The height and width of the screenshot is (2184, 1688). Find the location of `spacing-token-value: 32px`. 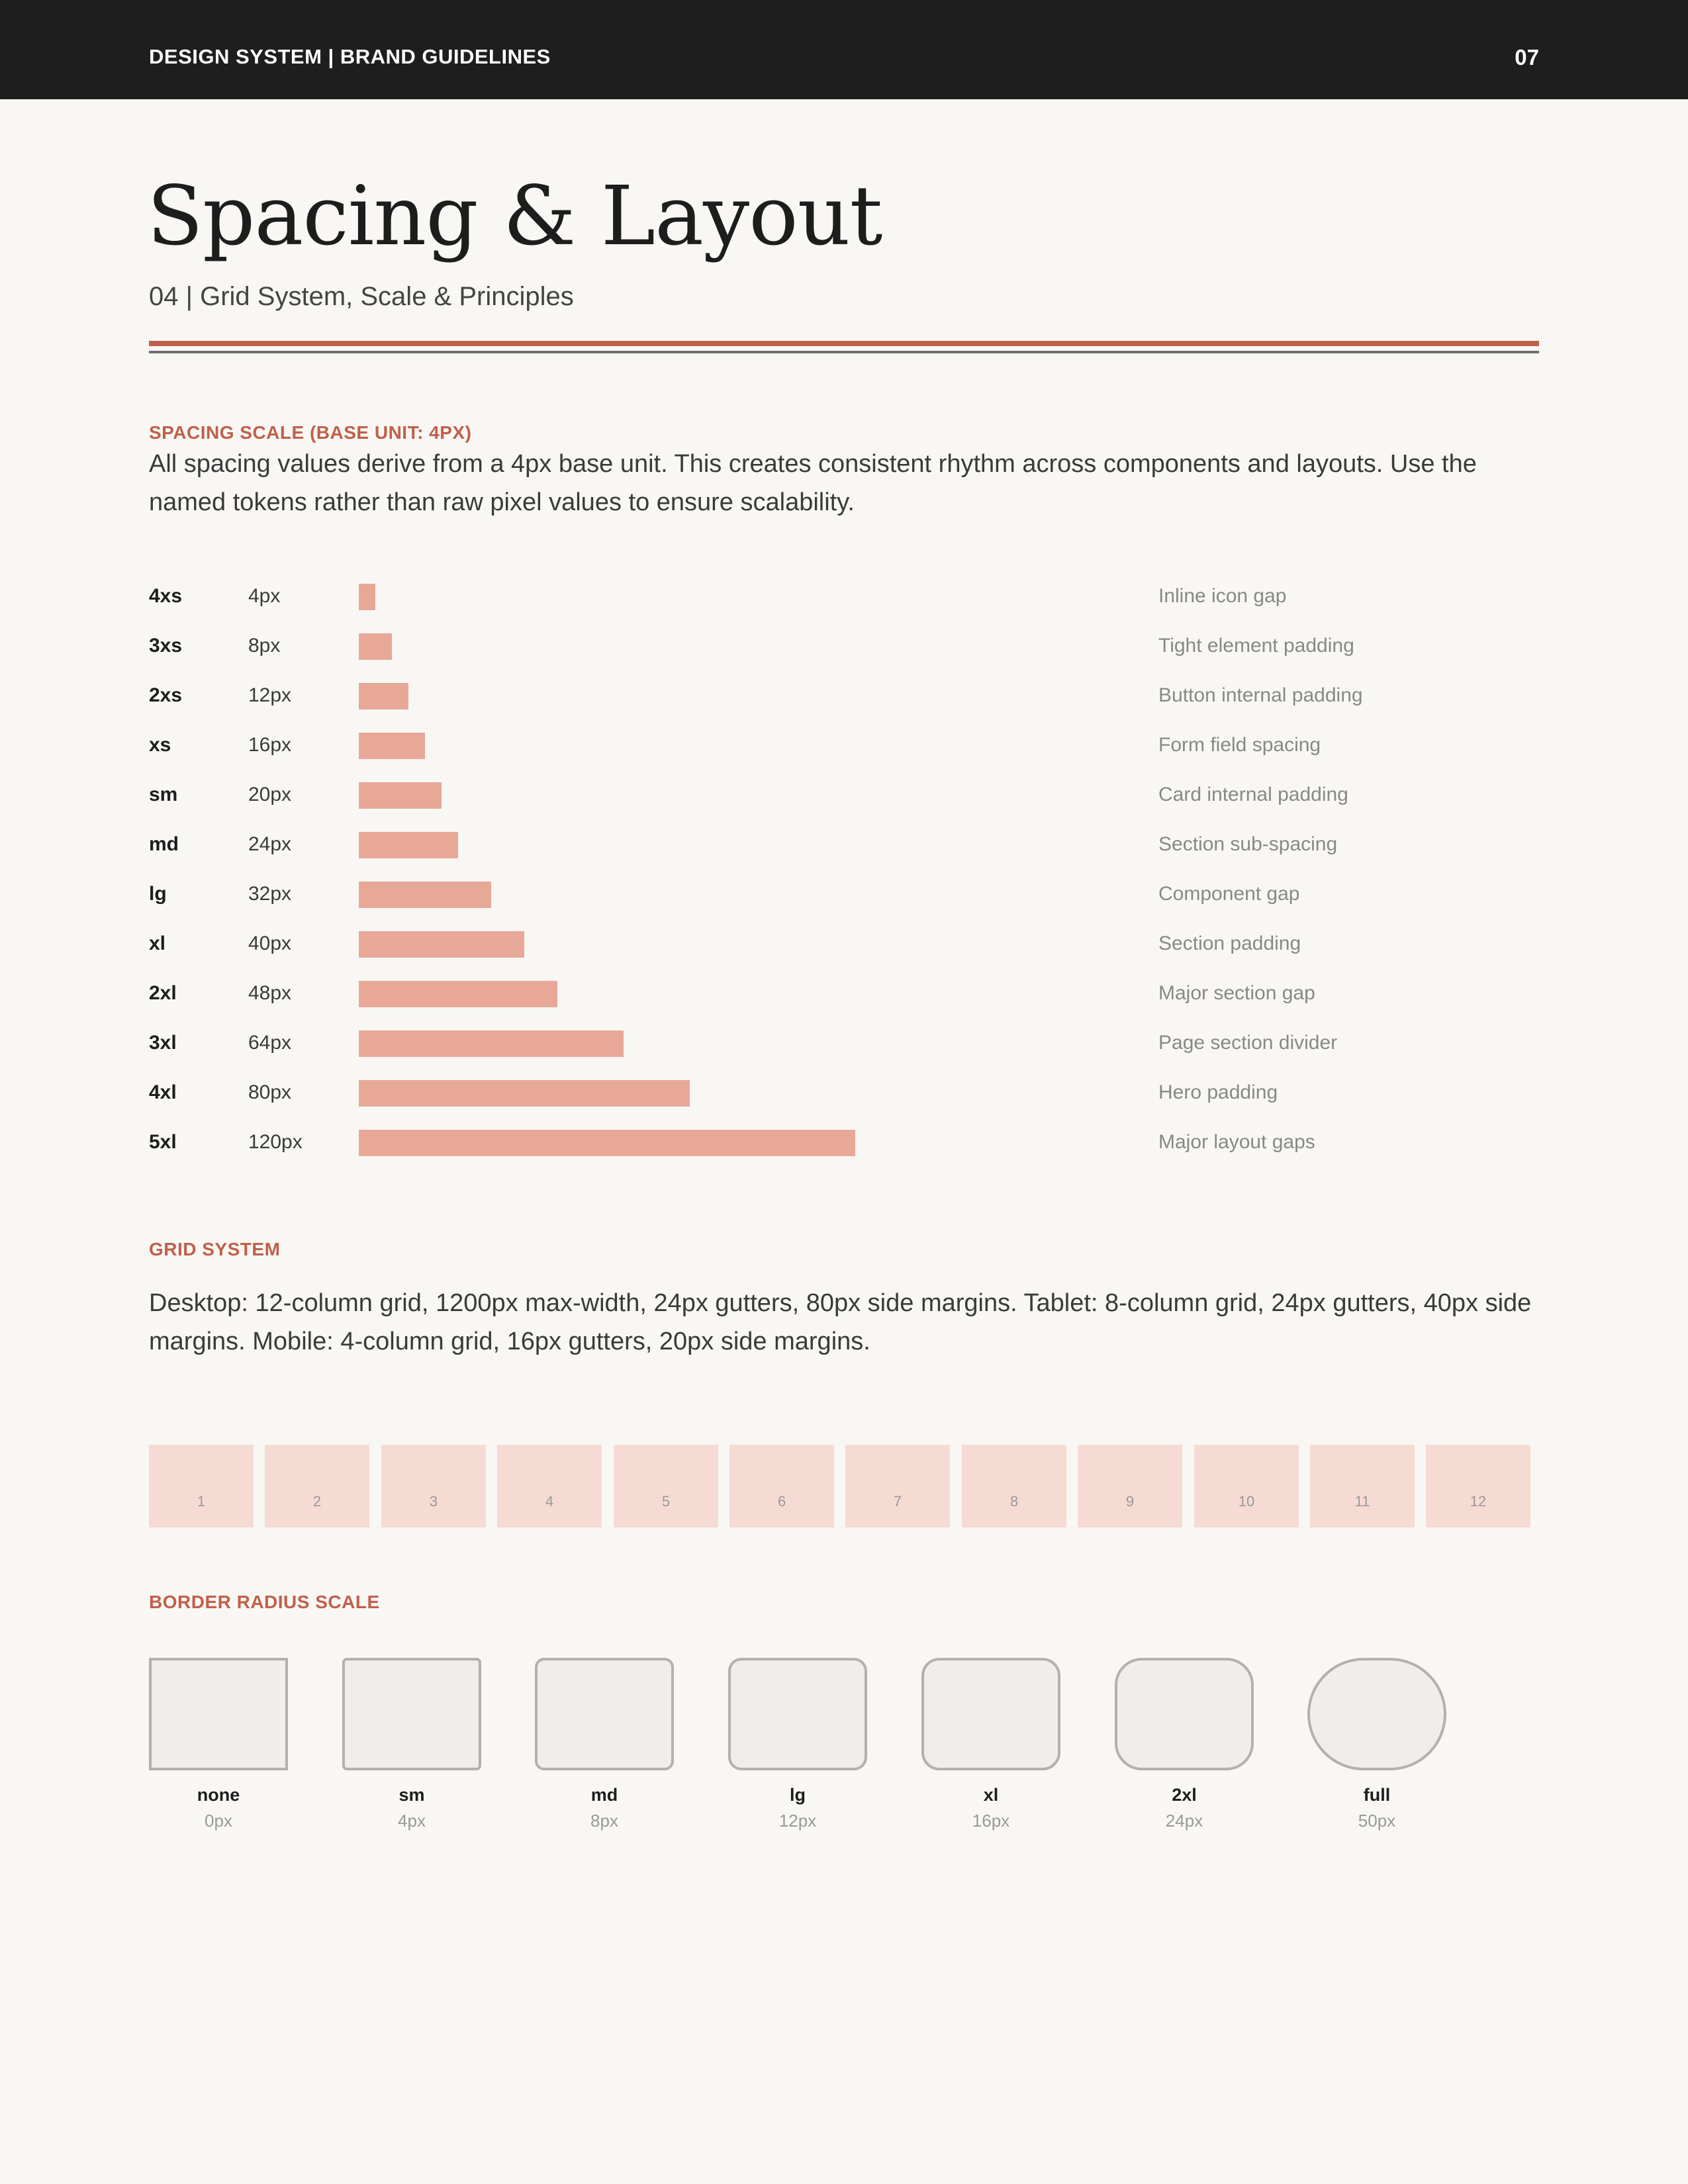

spacing-token-value: 32px is located at coordinates (270, 894).